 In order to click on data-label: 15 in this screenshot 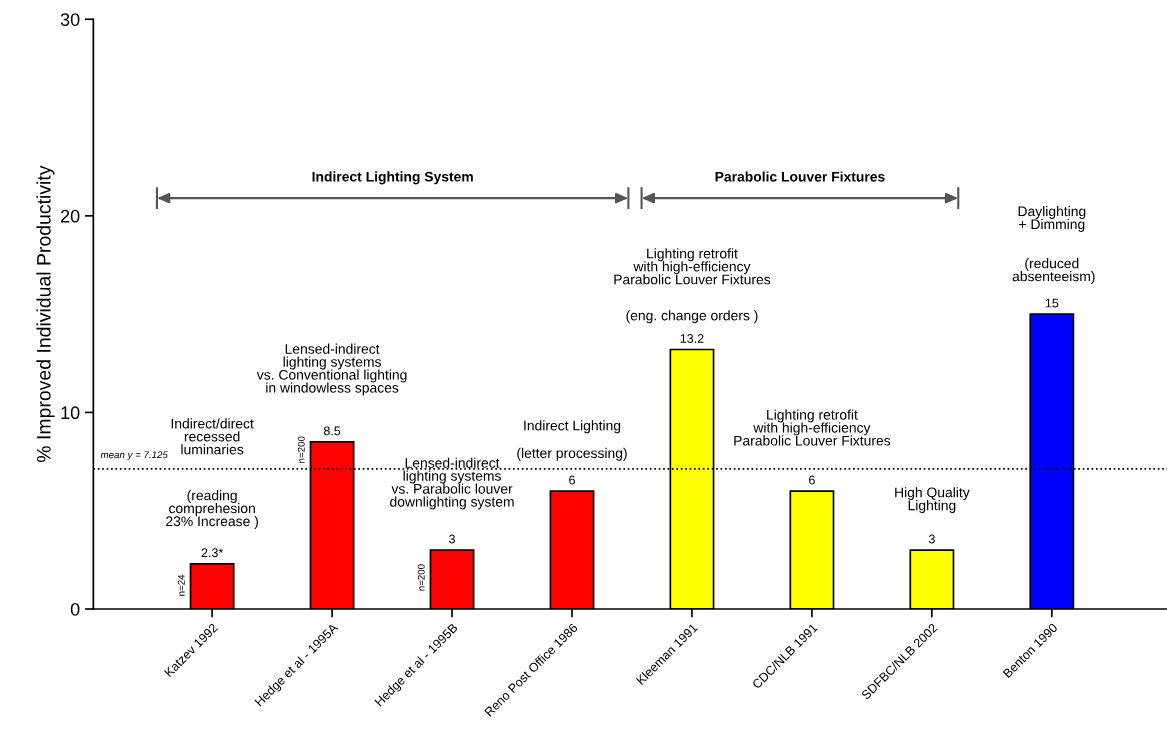, I will do `click(1052, 303)`.